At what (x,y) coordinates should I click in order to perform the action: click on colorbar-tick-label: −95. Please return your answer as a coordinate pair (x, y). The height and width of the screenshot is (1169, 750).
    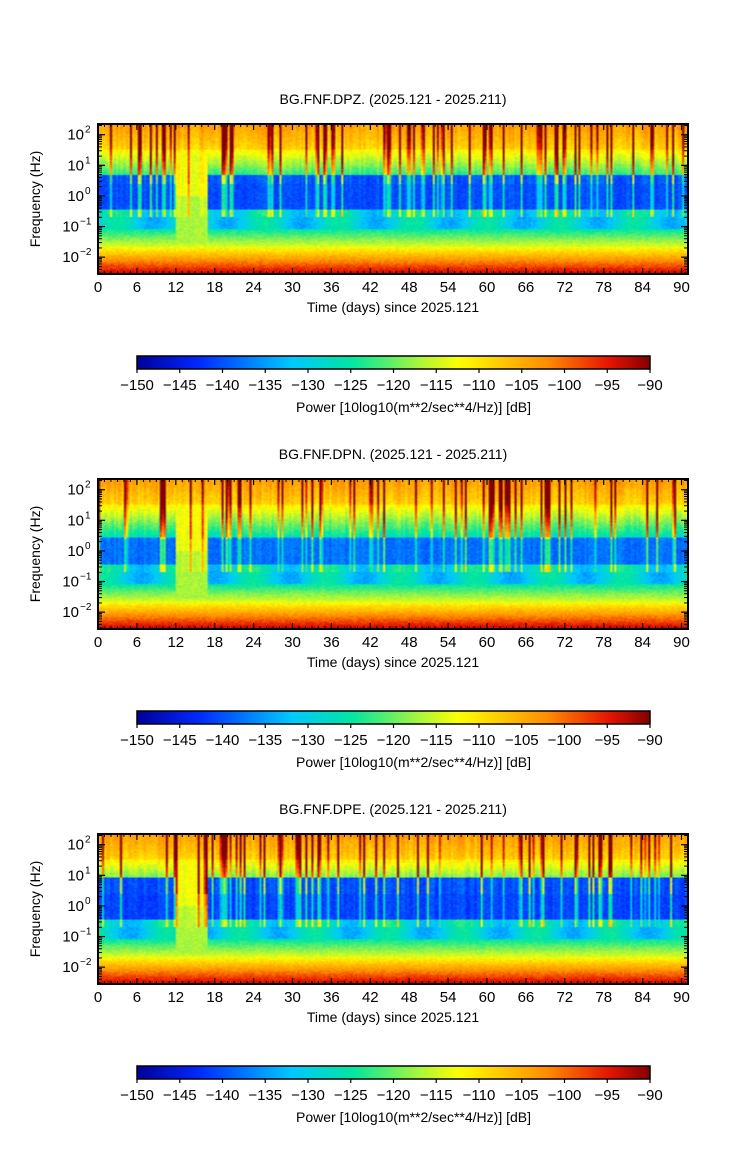
    Looking at the image, I should click on (607, 740).